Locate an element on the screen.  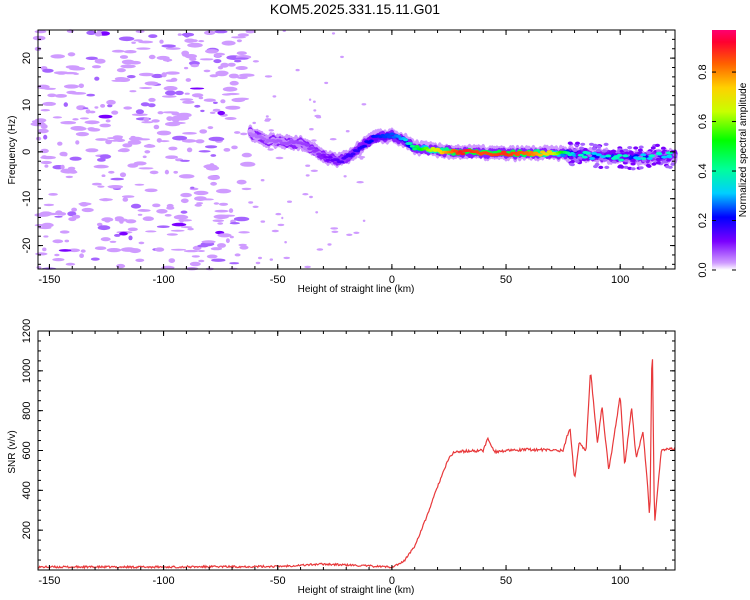
snr-y-tick-label: 1200 is located at coordinates (27, 331).